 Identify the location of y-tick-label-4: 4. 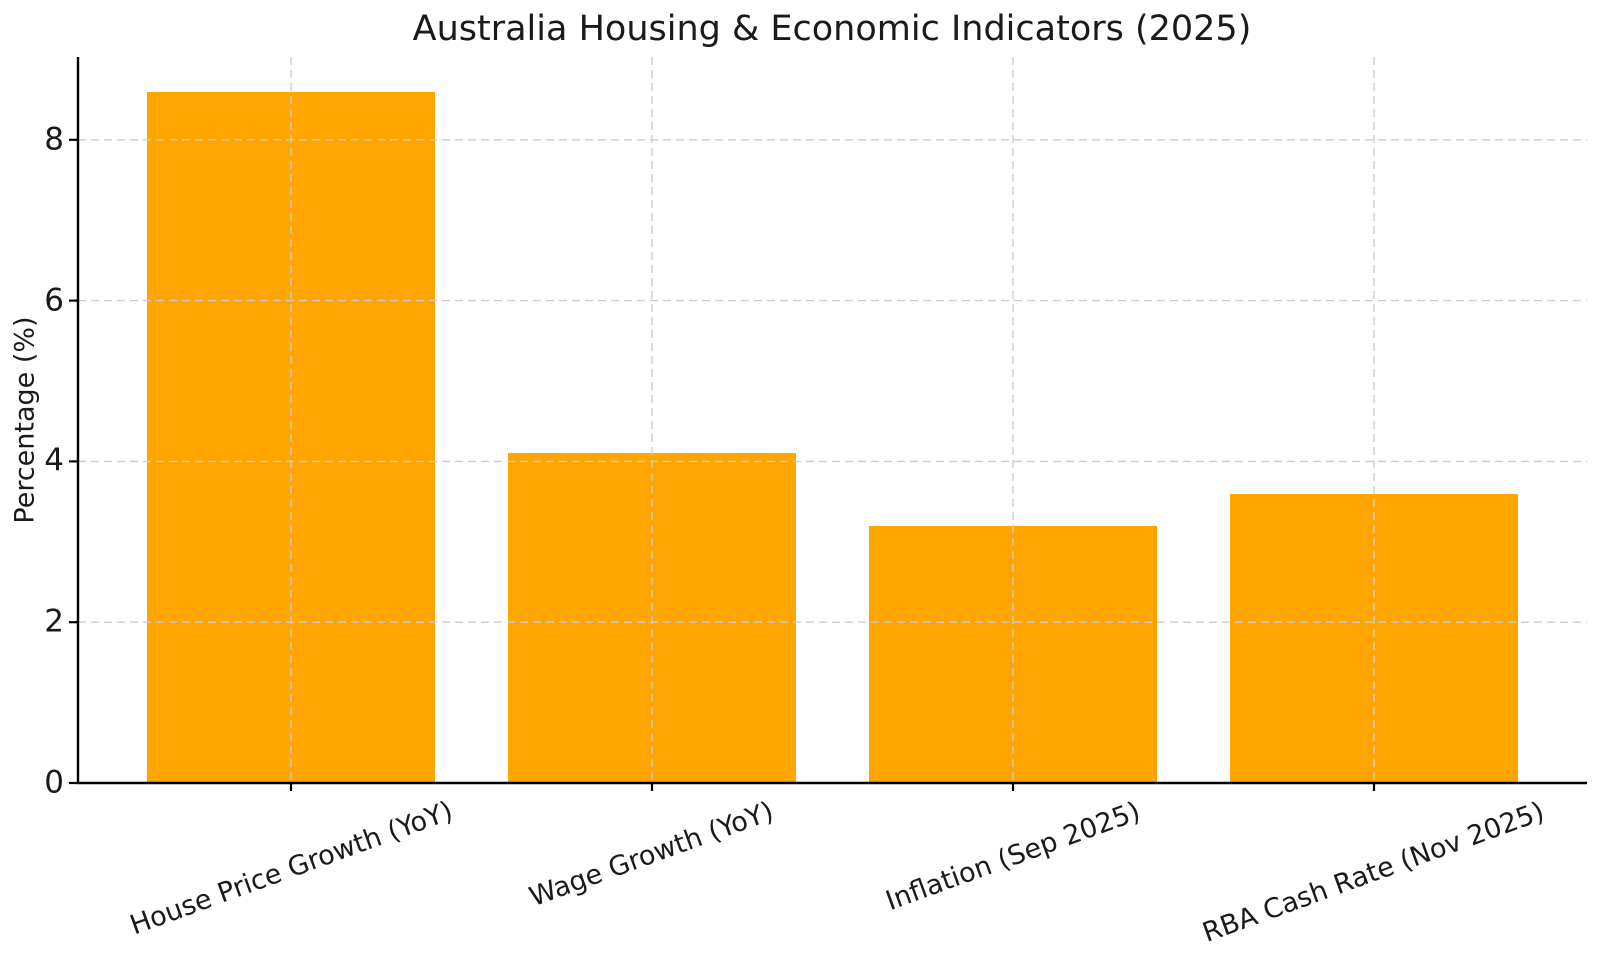
(54, 460).